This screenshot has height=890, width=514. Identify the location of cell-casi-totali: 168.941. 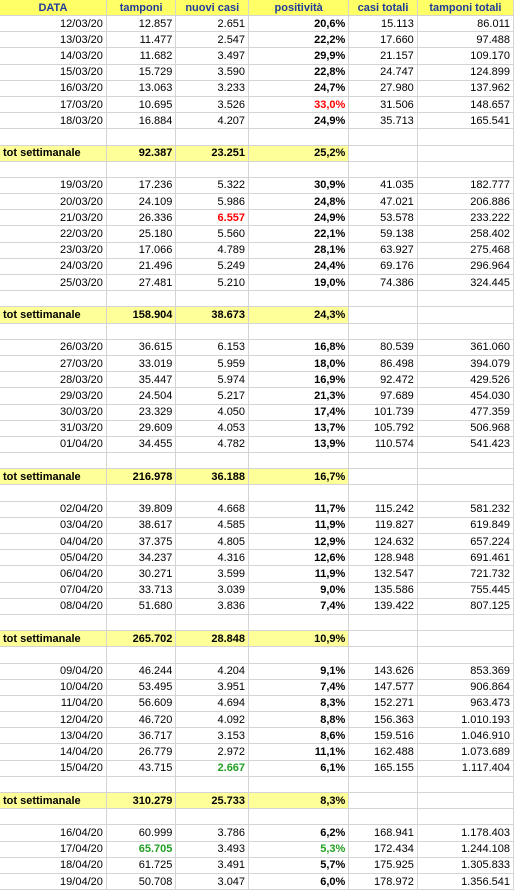
(383, 833).